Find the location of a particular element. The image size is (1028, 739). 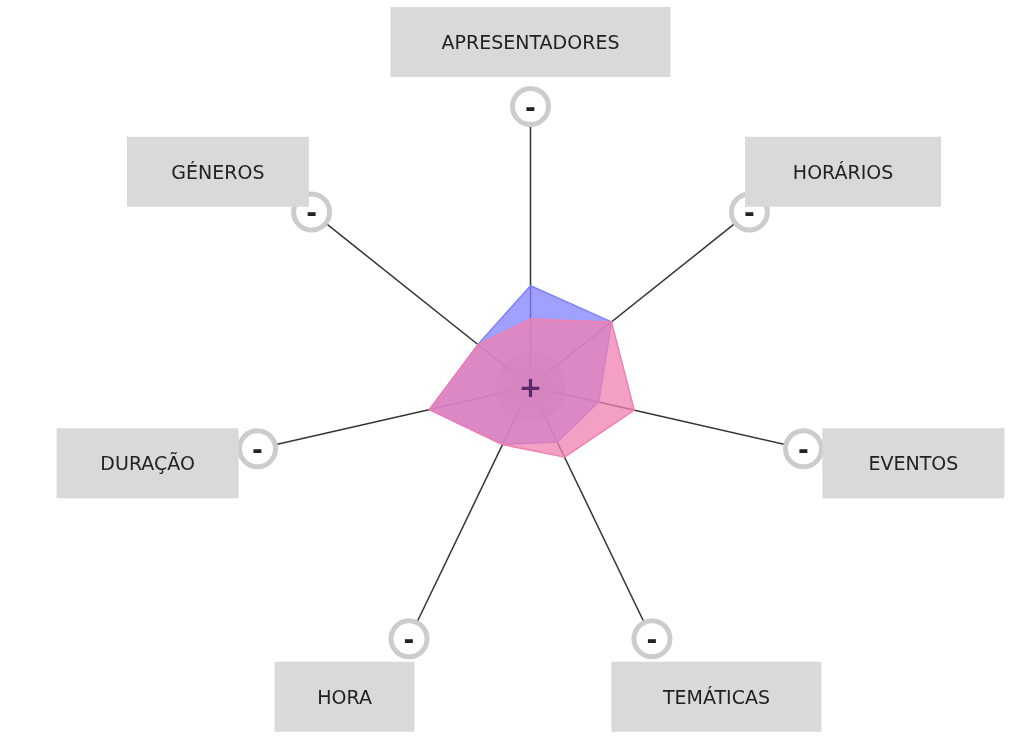

spoke-label: HORÁRIOS is located at coordinates (843, 171).